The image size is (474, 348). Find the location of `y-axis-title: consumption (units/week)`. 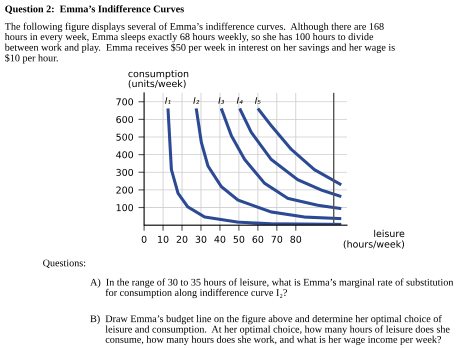

y-axis-title: consumption (units/week) is located at coordinates (158, 79).